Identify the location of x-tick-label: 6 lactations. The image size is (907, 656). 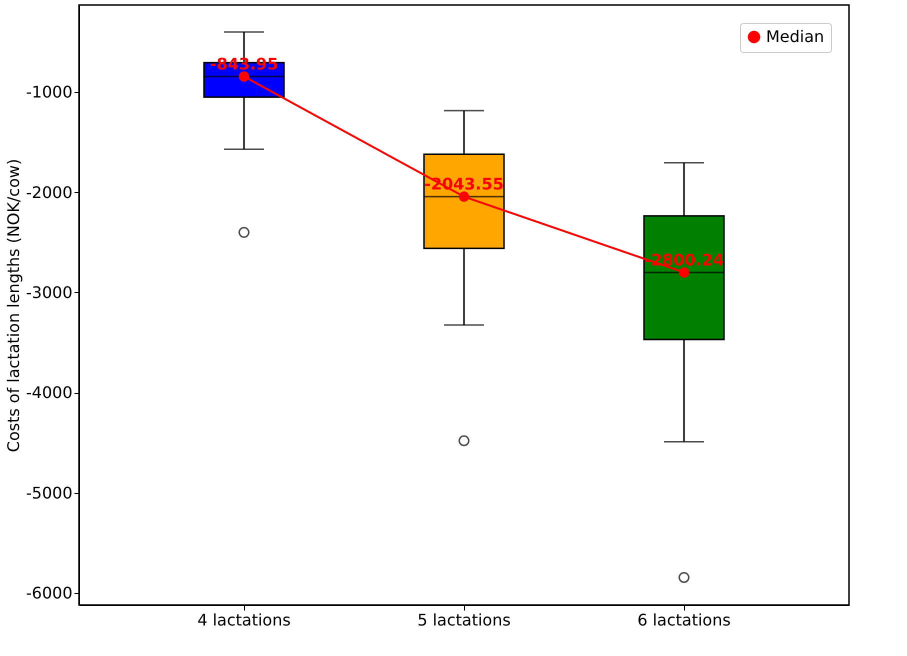
(684, 620).